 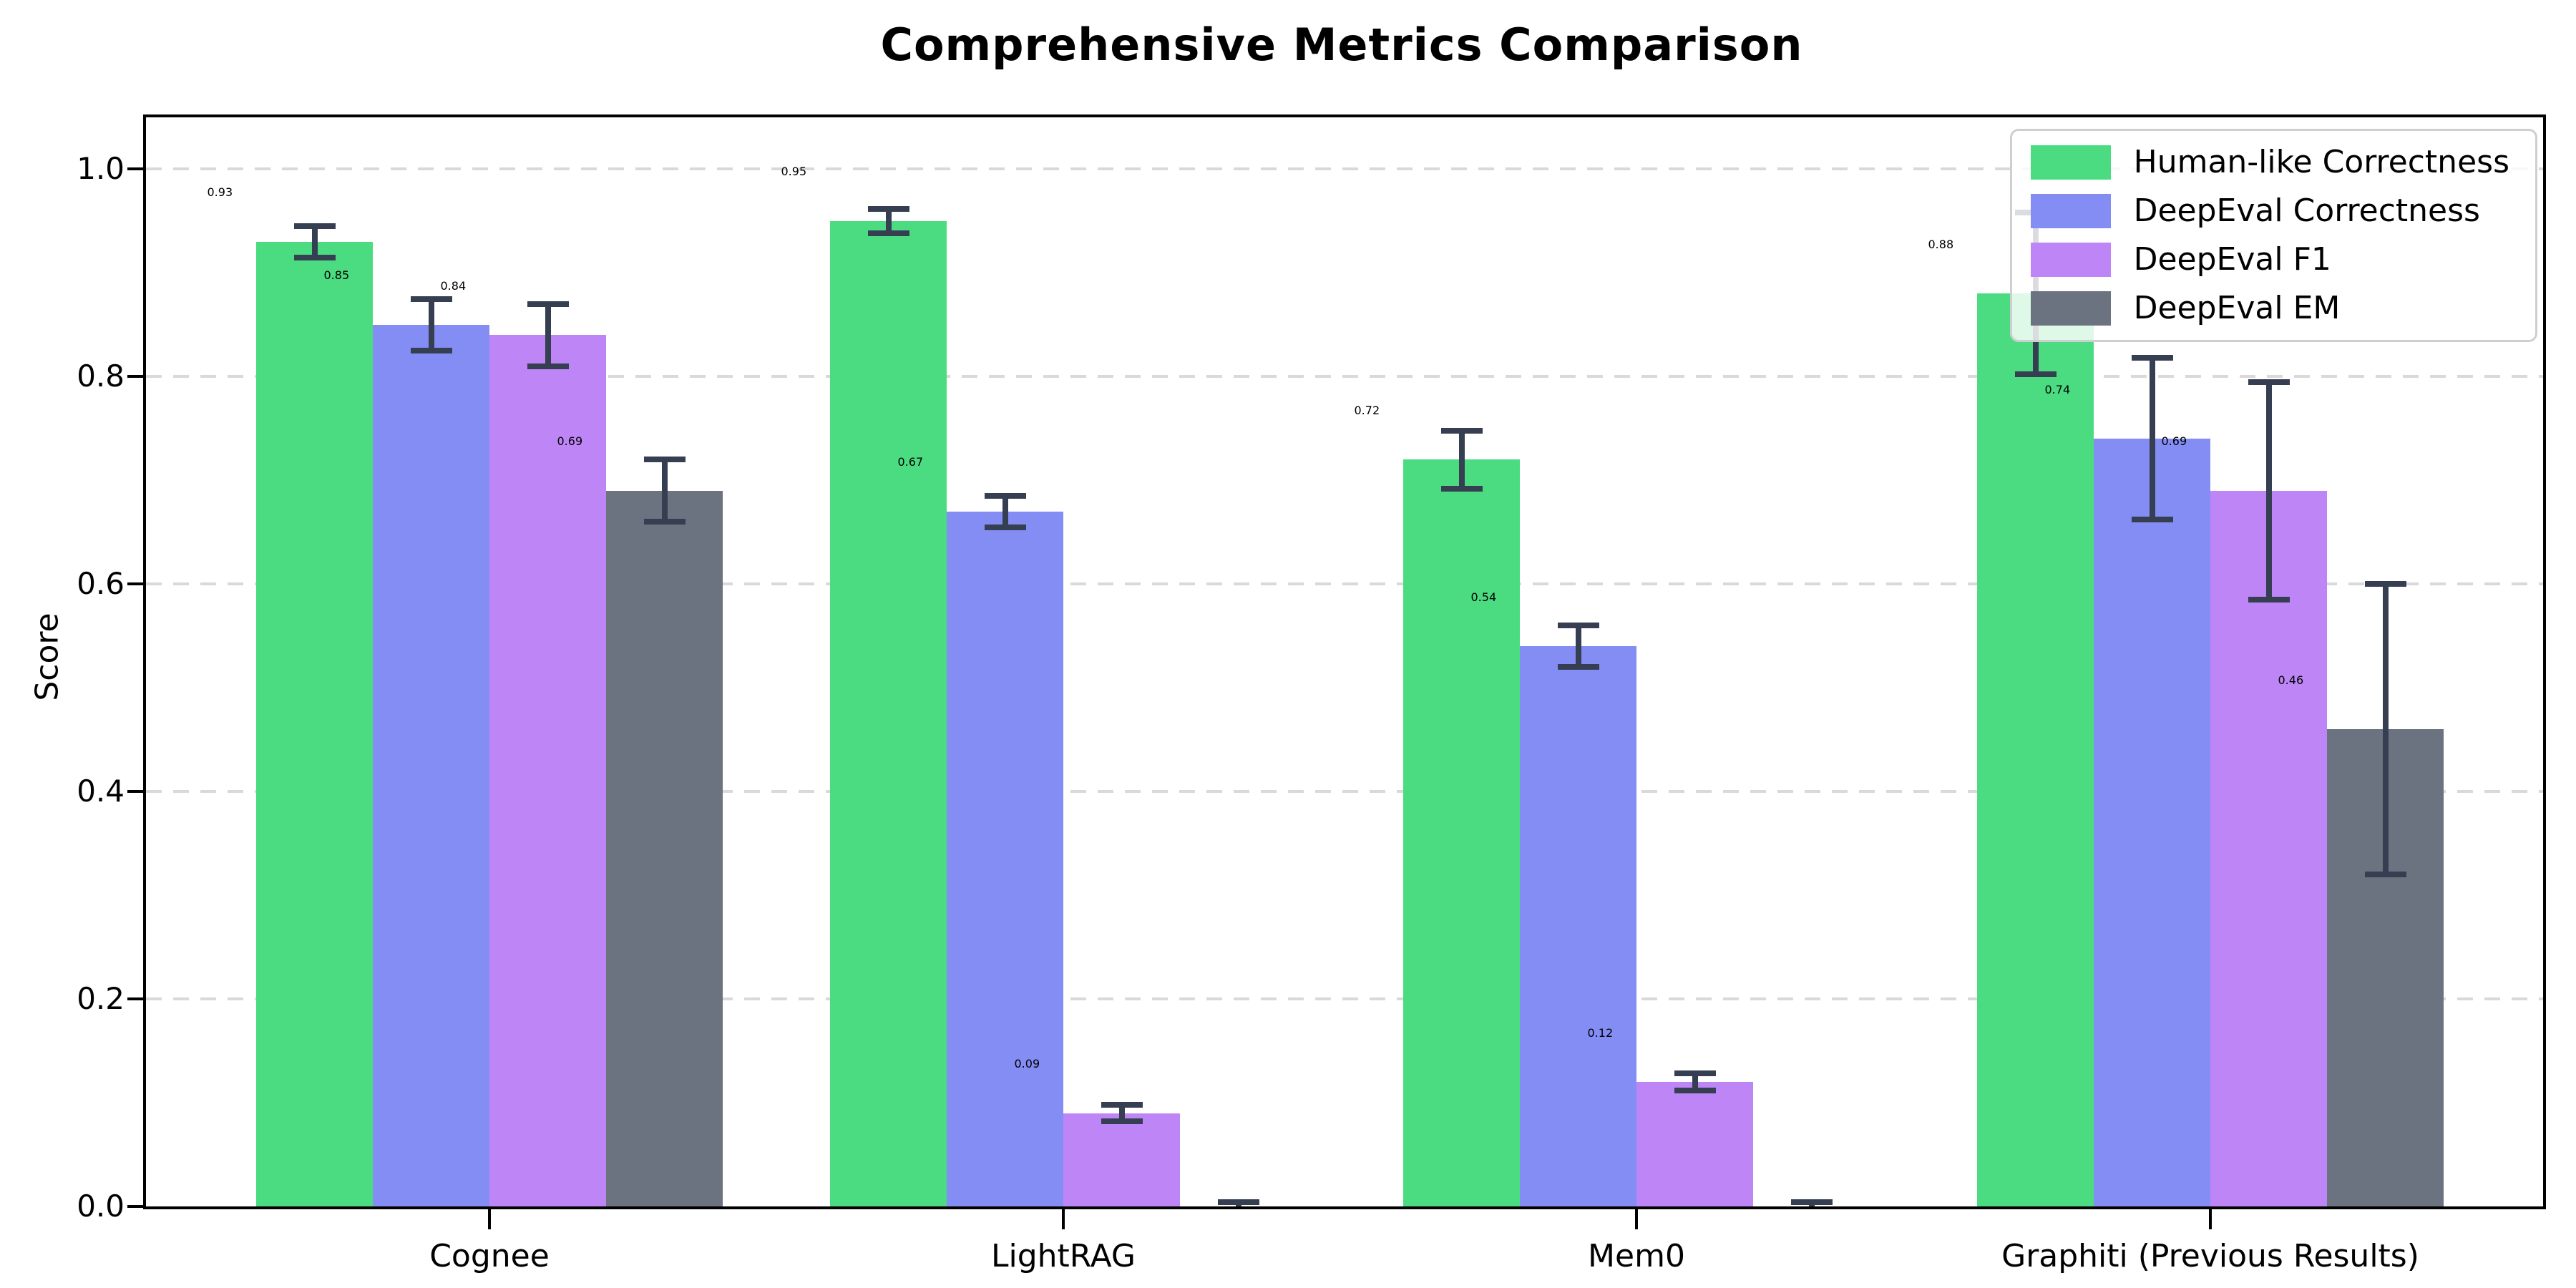 I want to click on y-tick-label: 1.0, so click(x=101, y=169).